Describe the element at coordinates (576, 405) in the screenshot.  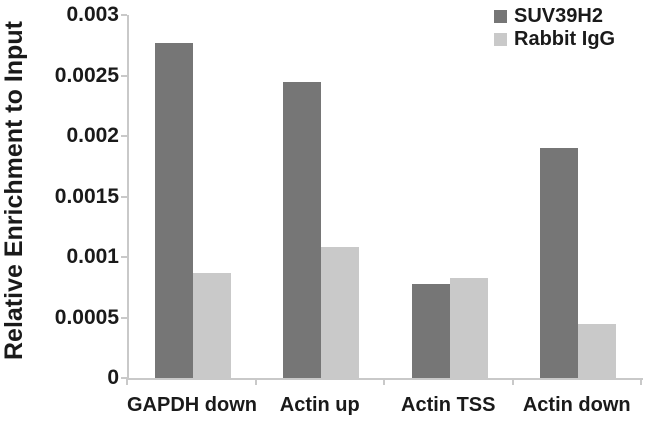
I see `x-cat-label-actin-down: Actin down` at that location.